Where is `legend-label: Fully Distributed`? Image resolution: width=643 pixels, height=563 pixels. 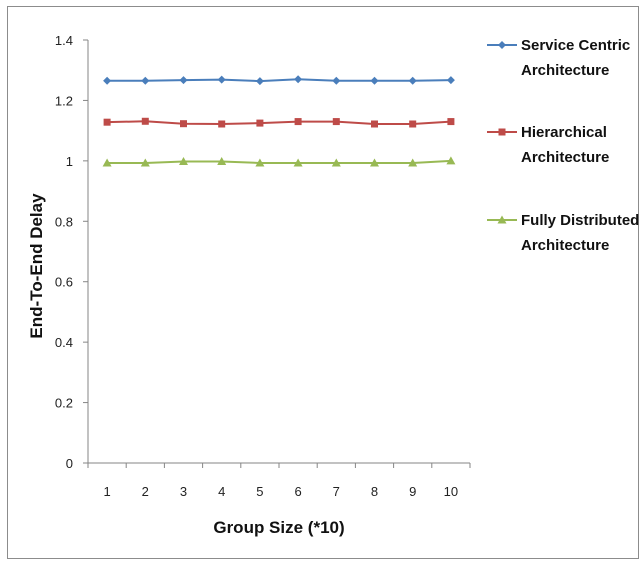
legend-label: Fully Distributed is located at coordinates (580, 220).